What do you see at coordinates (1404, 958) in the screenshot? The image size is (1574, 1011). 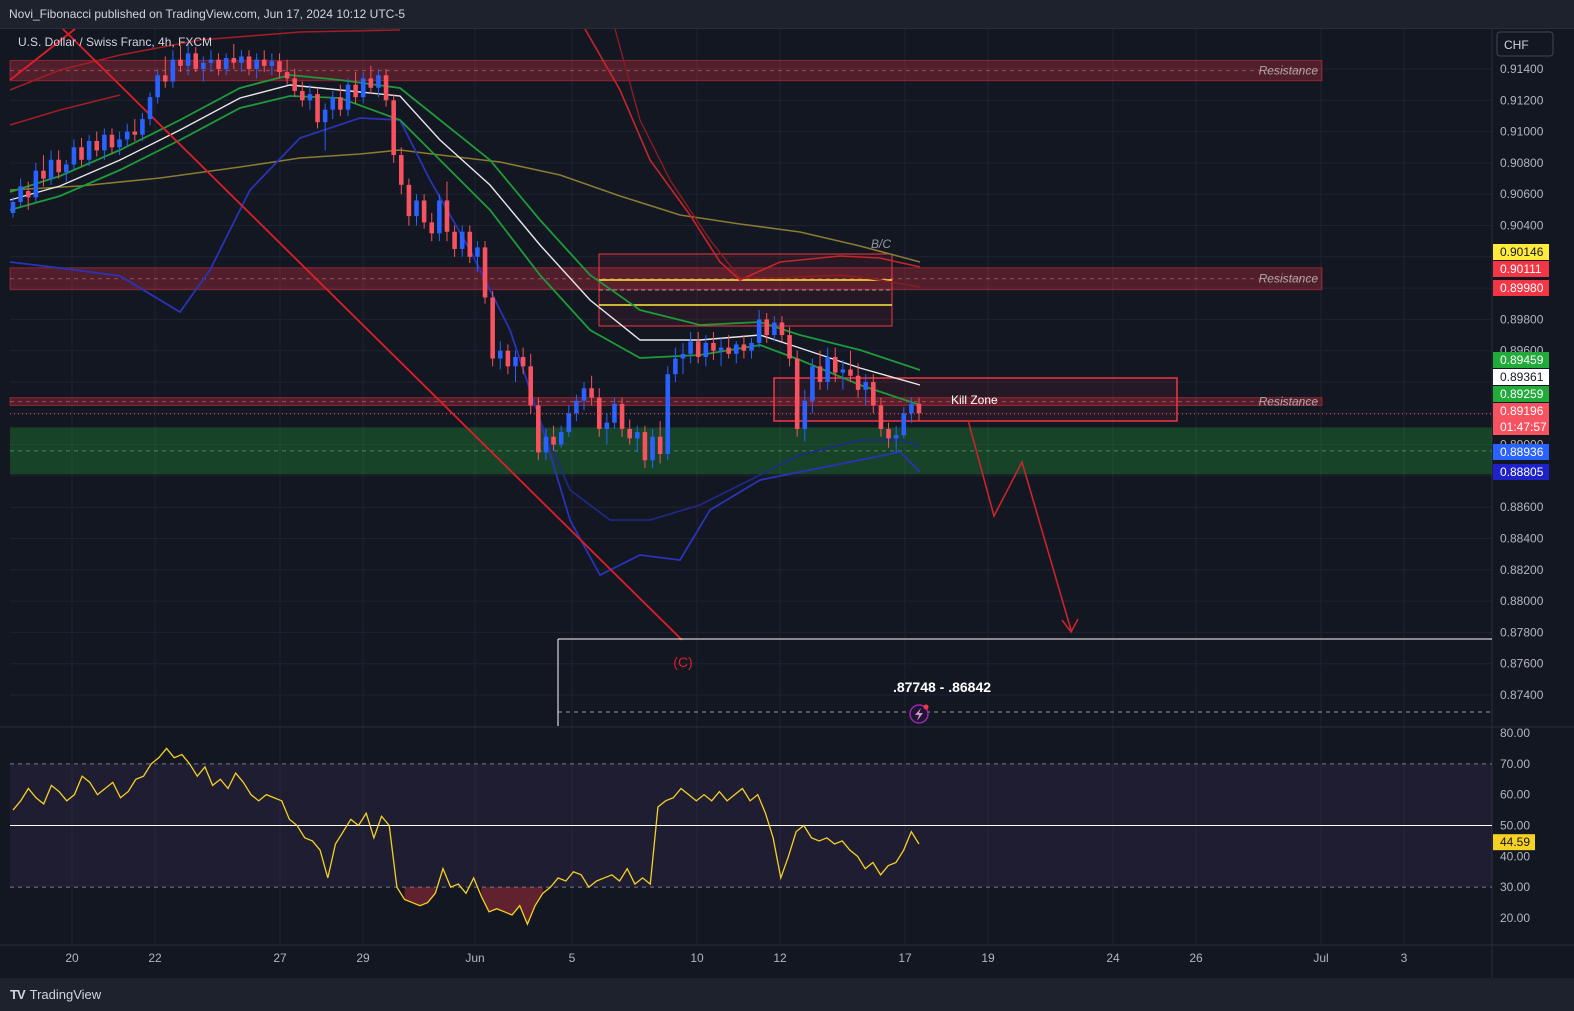 I see `time-tick-label: 3` at bounding box center [1404, 958].